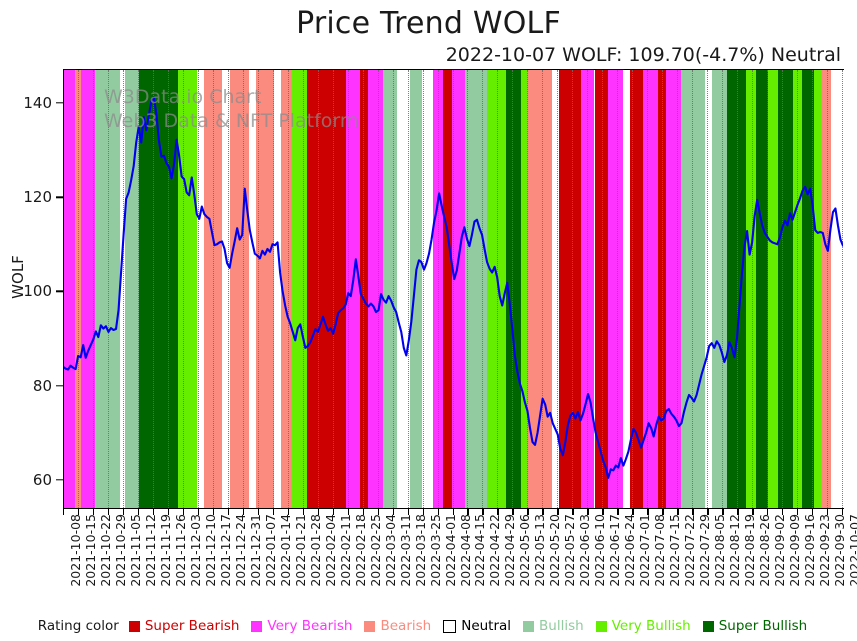  What do you see at coordinates (585, 550) in the screenshot?
I see `x-axis-tick-label: 2022-06-03` at bounding box center [585, 550].